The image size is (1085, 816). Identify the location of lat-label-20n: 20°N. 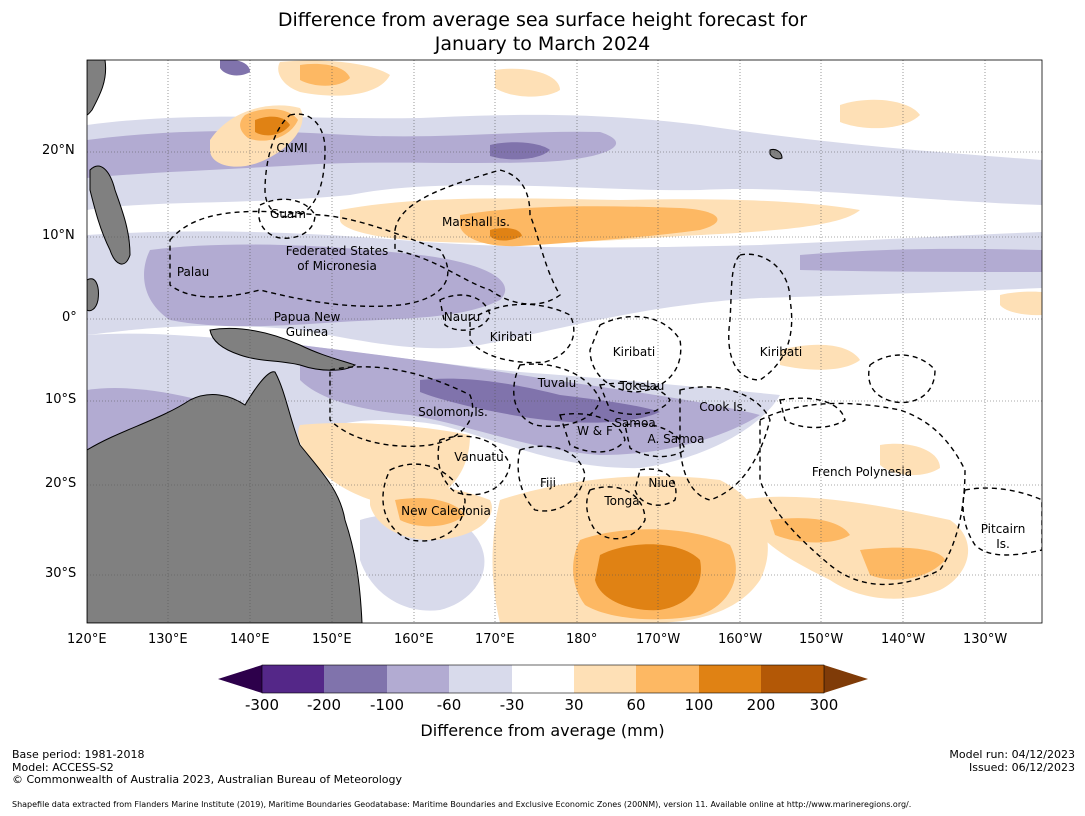
(58, 150).